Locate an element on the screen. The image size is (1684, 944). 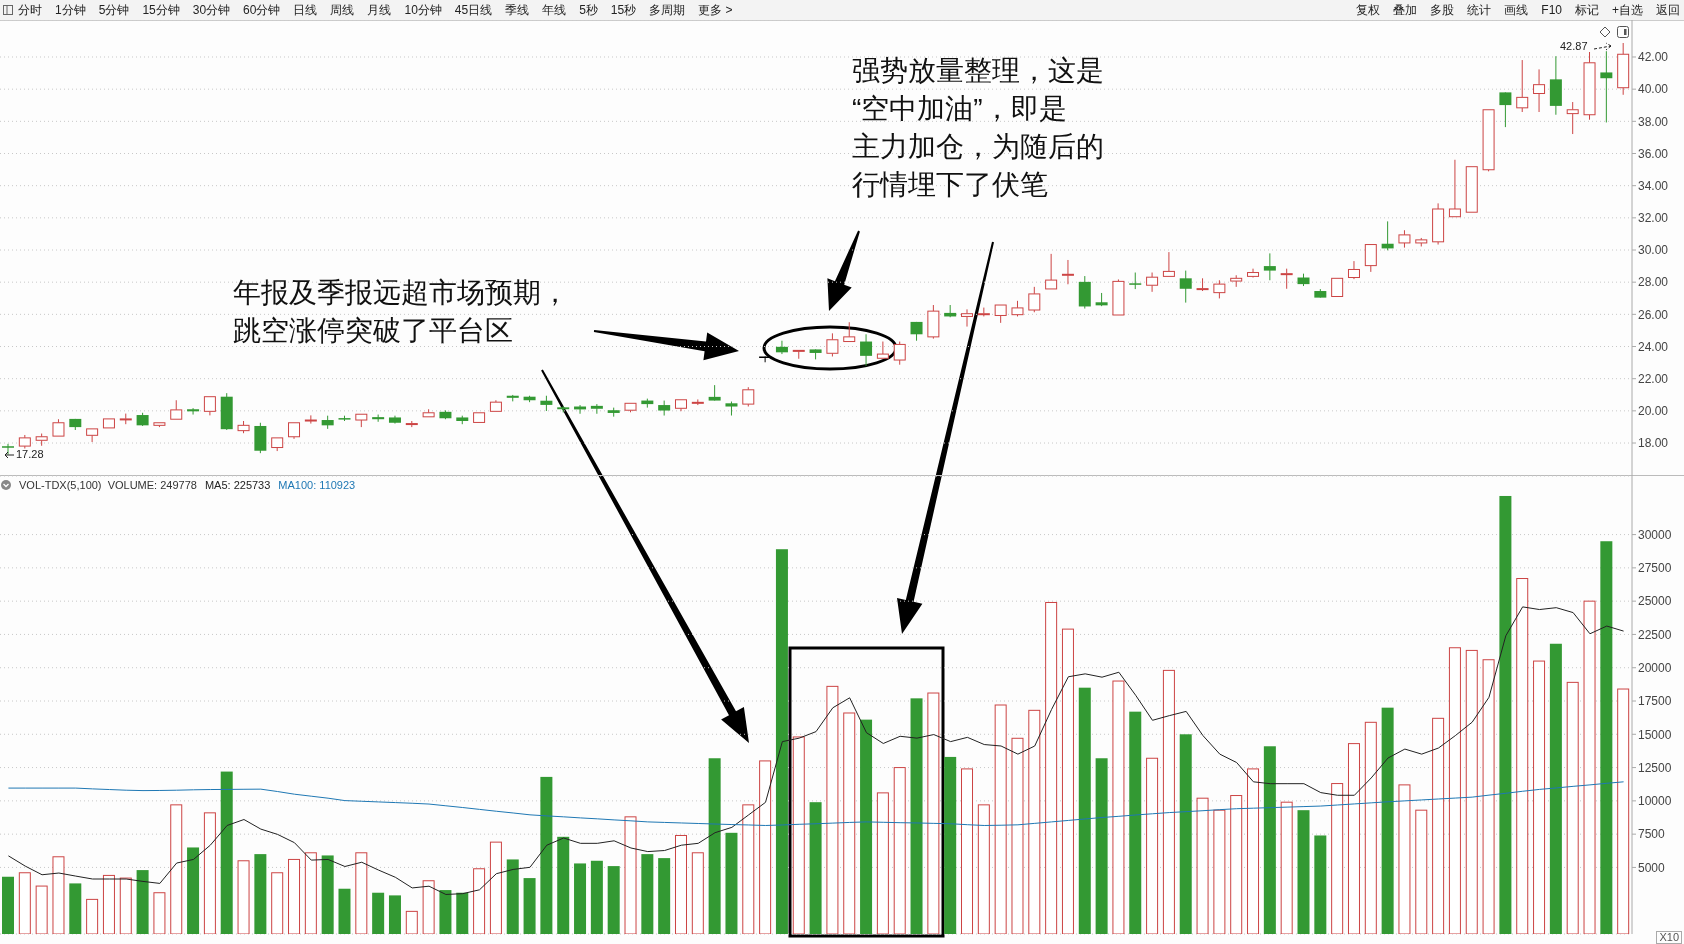
y-tick-label: 22500 is located at coordinates (1655, 634).